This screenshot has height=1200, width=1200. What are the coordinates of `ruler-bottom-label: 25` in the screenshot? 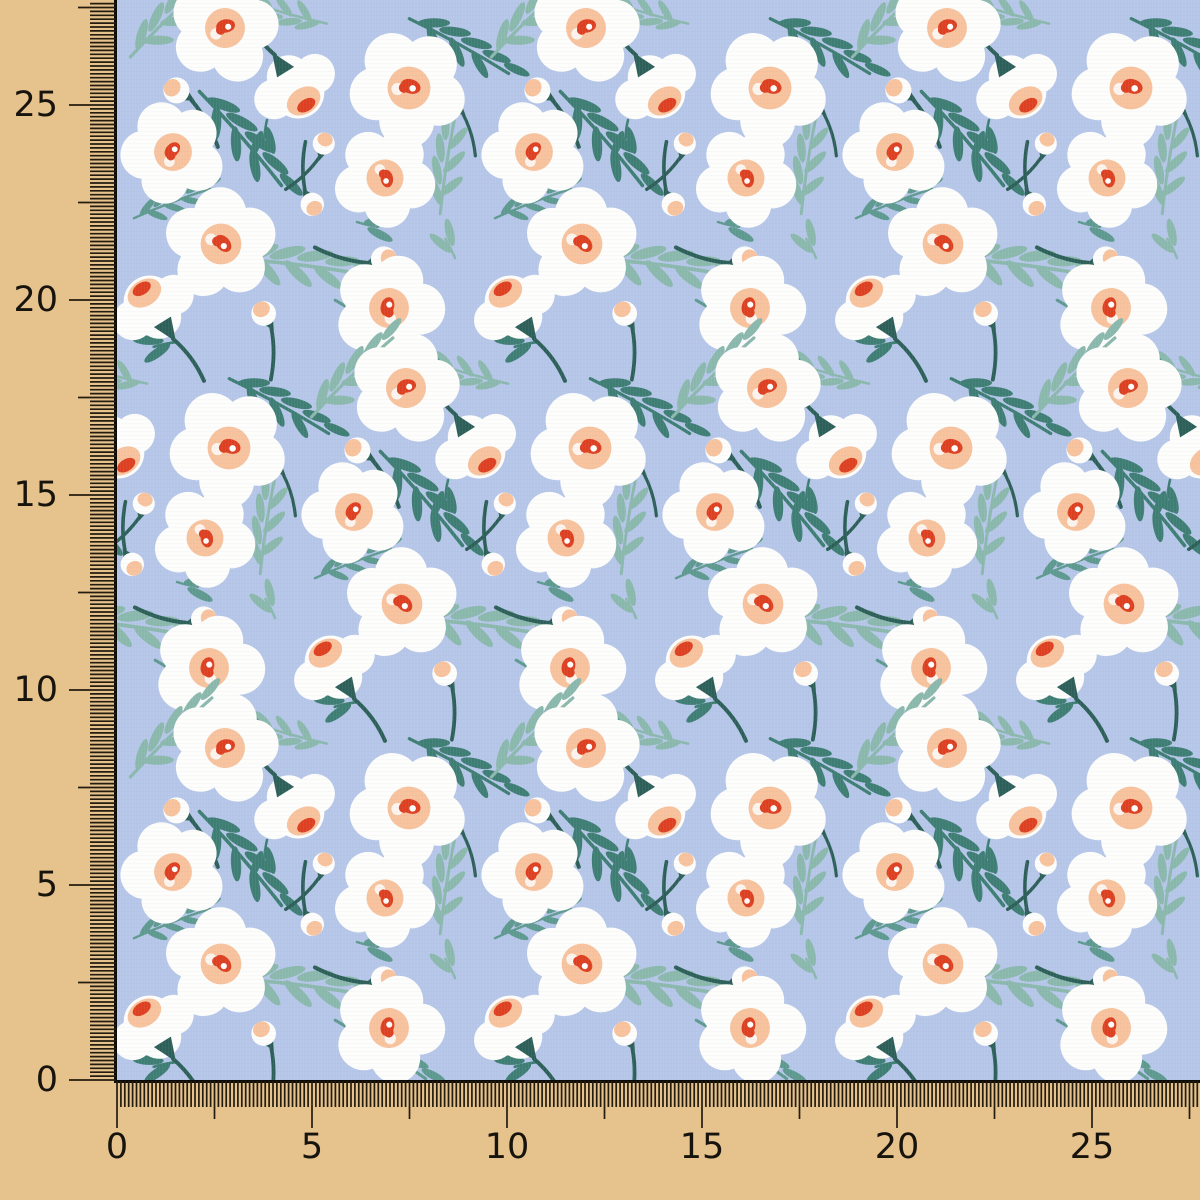 It's located at (1092, 1147).